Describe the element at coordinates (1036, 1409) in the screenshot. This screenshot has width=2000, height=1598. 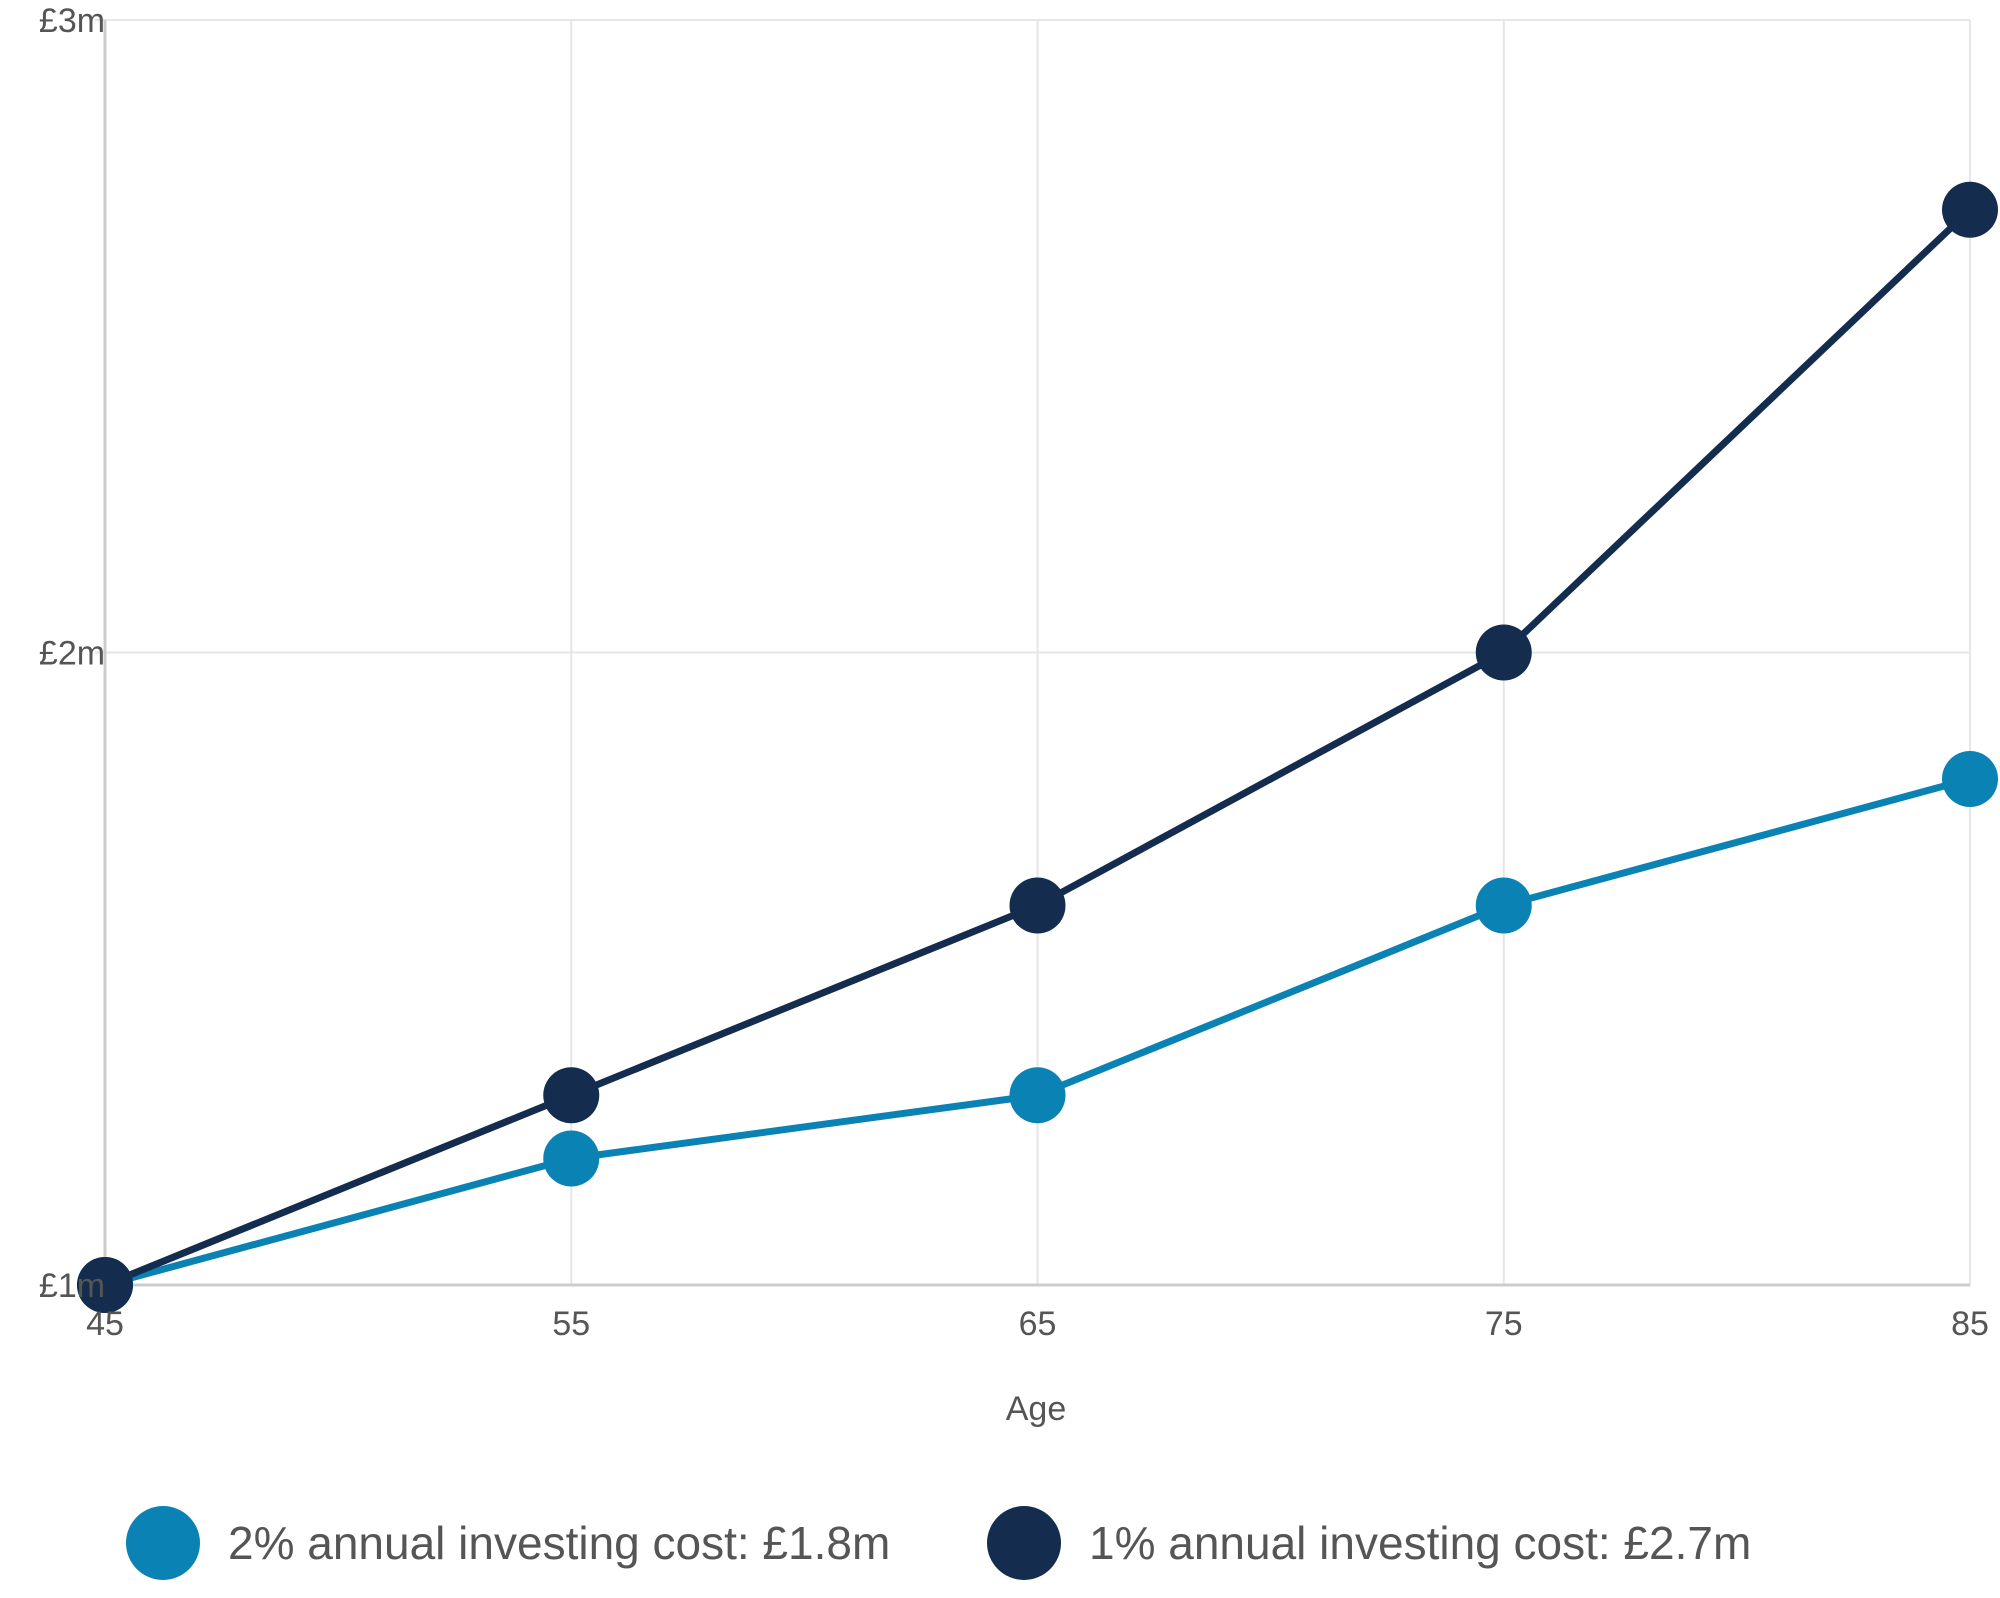
I see `x-axis-title: Age` at that location.